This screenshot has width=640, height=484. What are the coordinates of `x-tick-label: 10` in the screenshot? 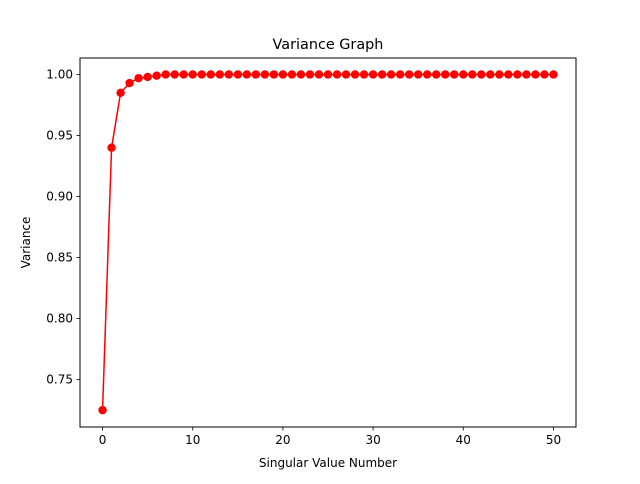 It's located at (192, 440).